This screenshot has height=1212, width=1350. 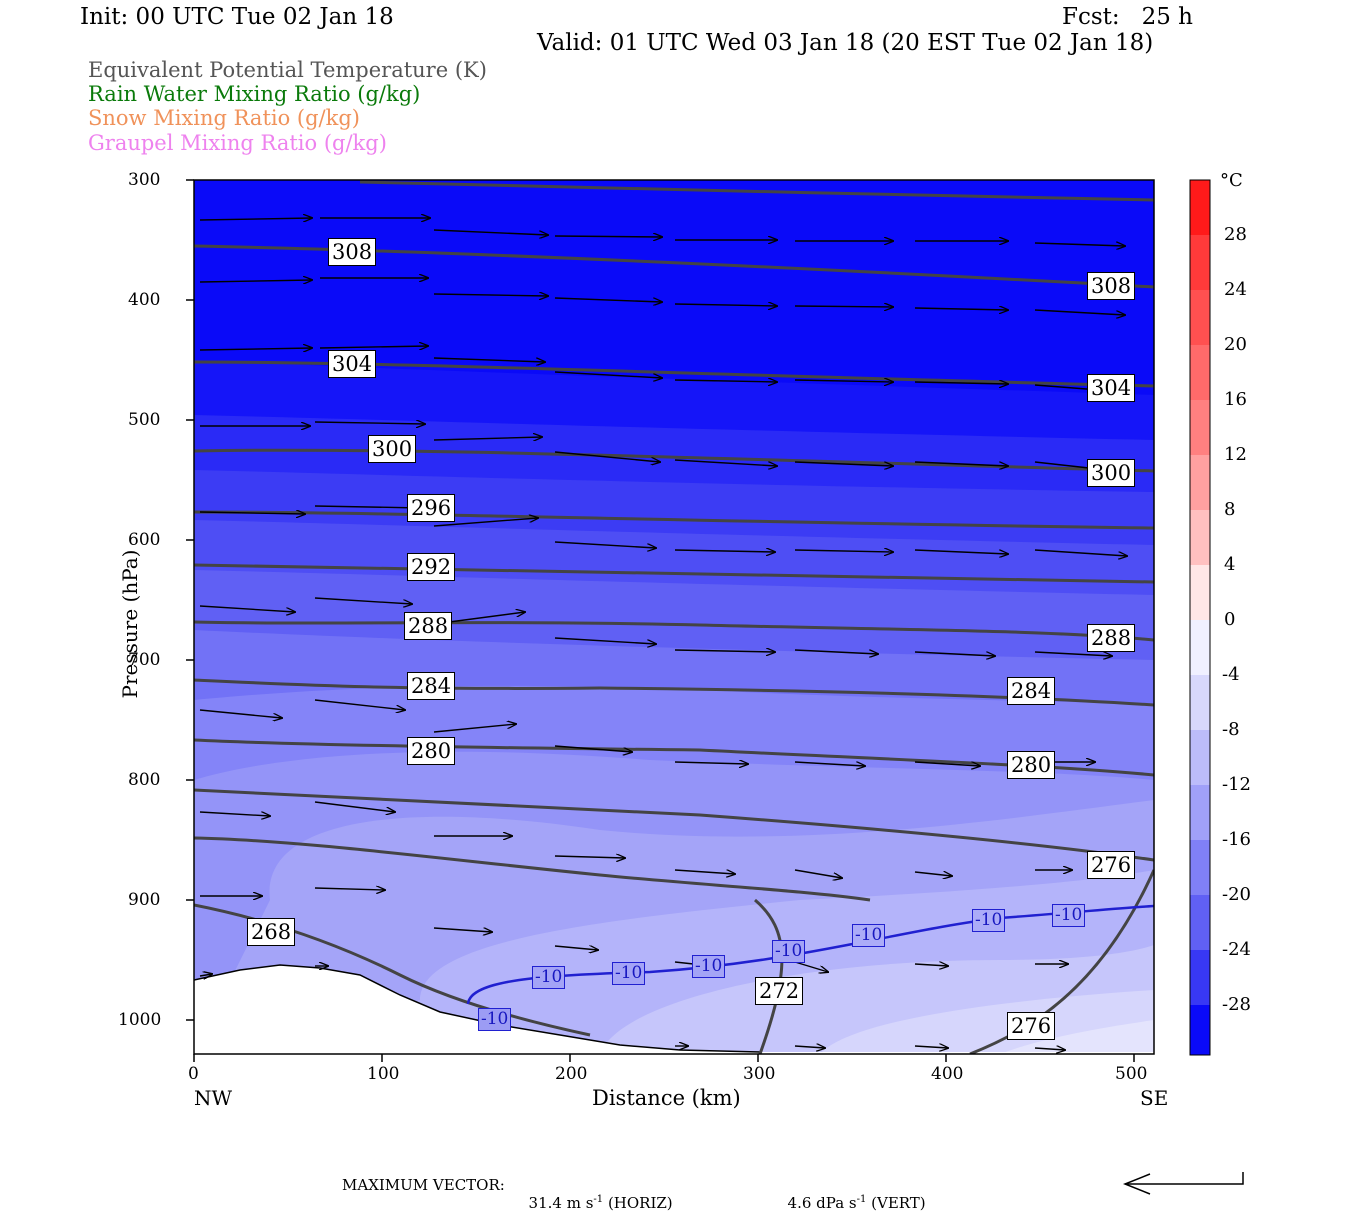 What do you see at coordinates (1235, 344) in the screenshot?
I see `colorbar-label: 20` at bounding box center [1235, 344].